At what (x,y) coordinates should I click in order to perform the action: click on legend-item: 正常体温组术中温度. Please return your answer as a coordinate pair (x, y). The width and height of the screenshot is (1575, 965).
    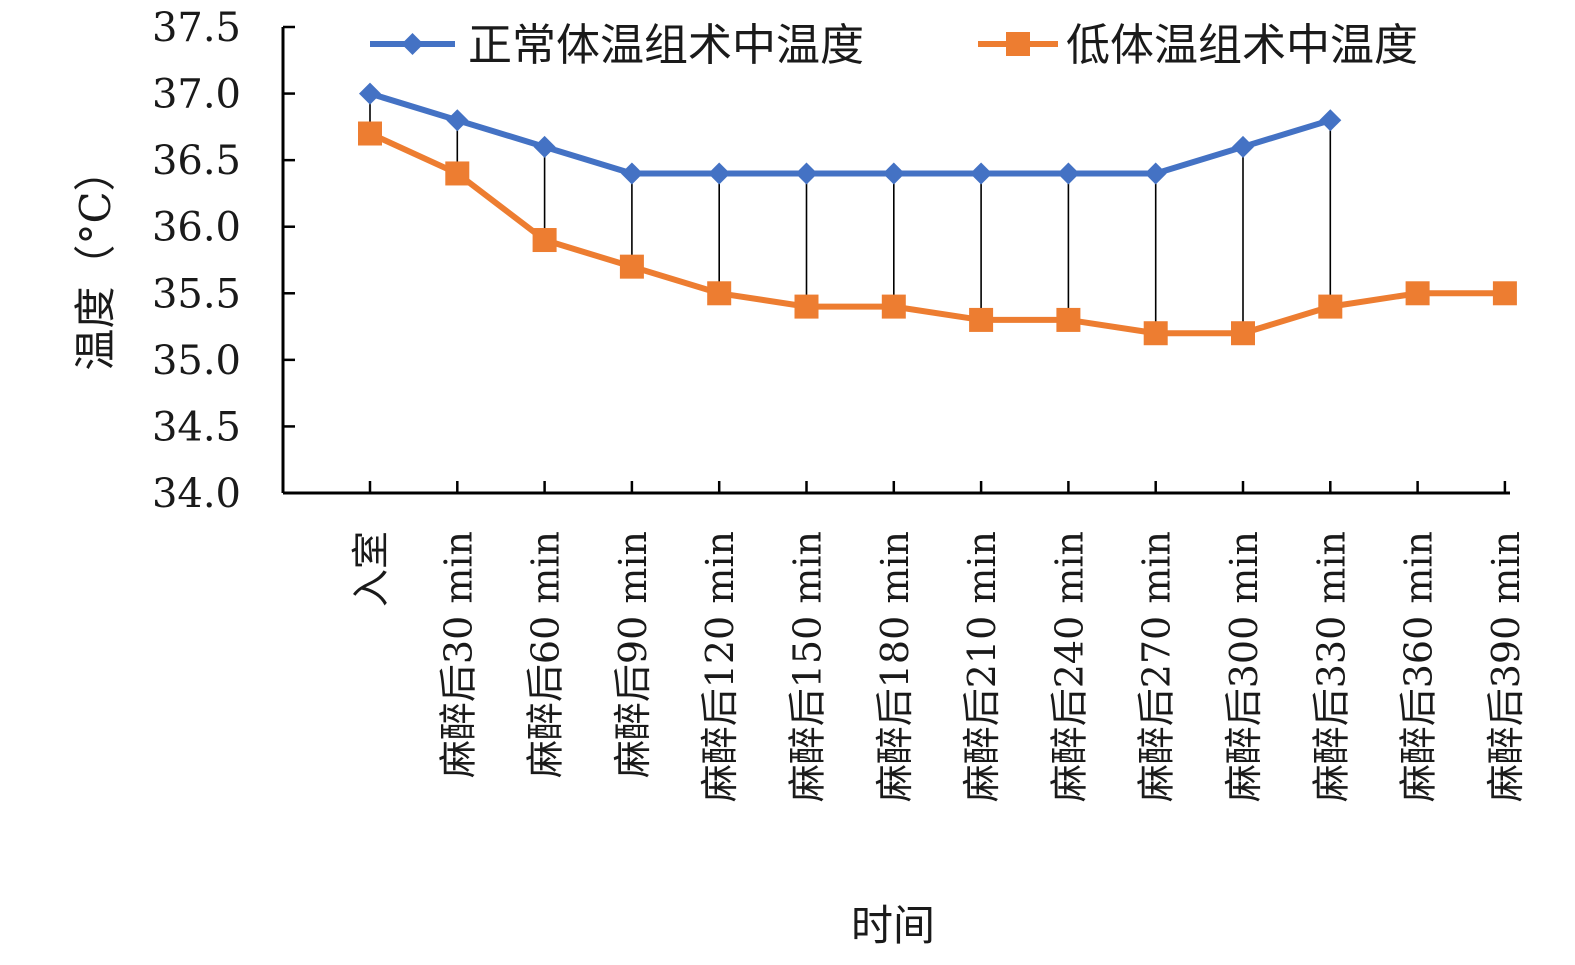
    Looking at the image, I should click on (617, 45).